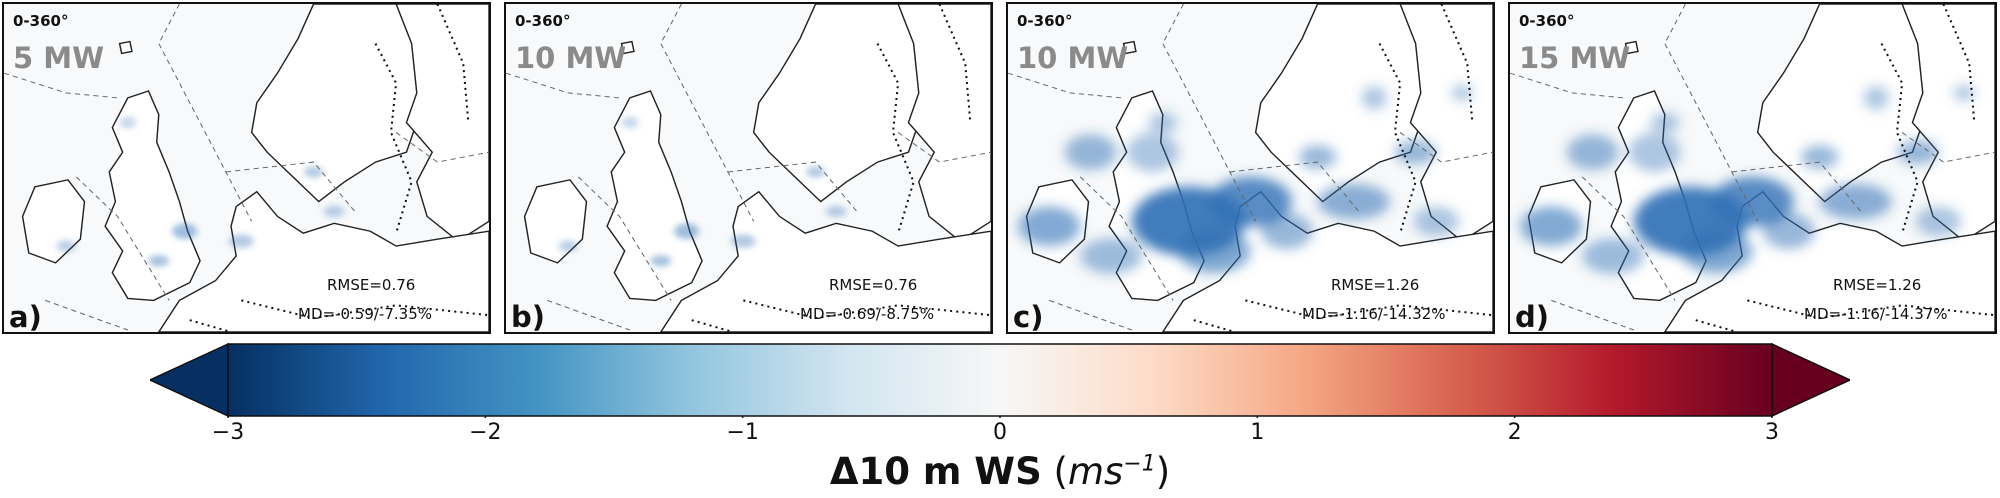 The height and width of the screenshot is (498, 2000). I want to click on colorbar-tick-label: 3, so click(1772, 432).